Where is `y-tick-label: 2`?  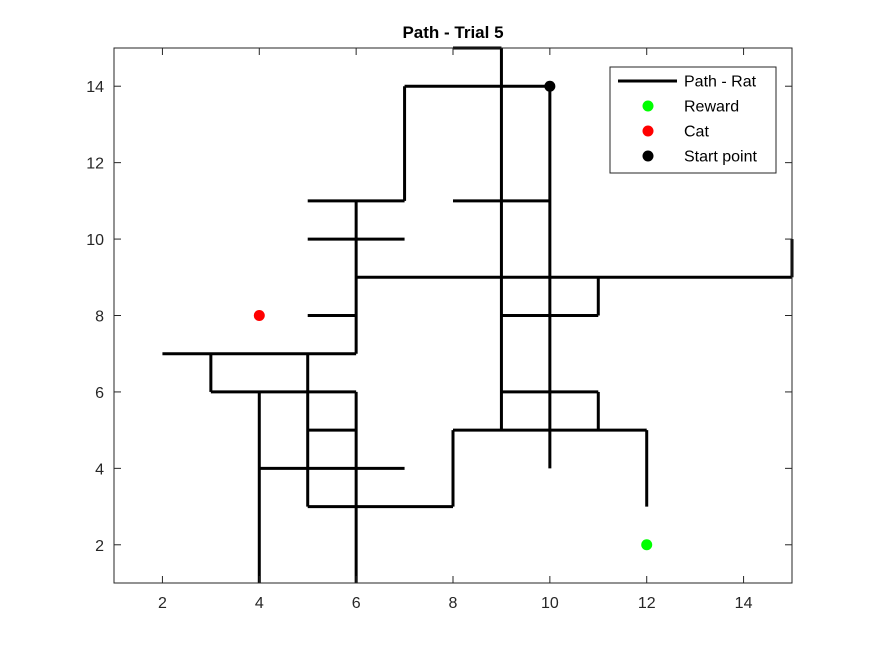 y-tick-label: 2 is located at coordinates (99, 546).